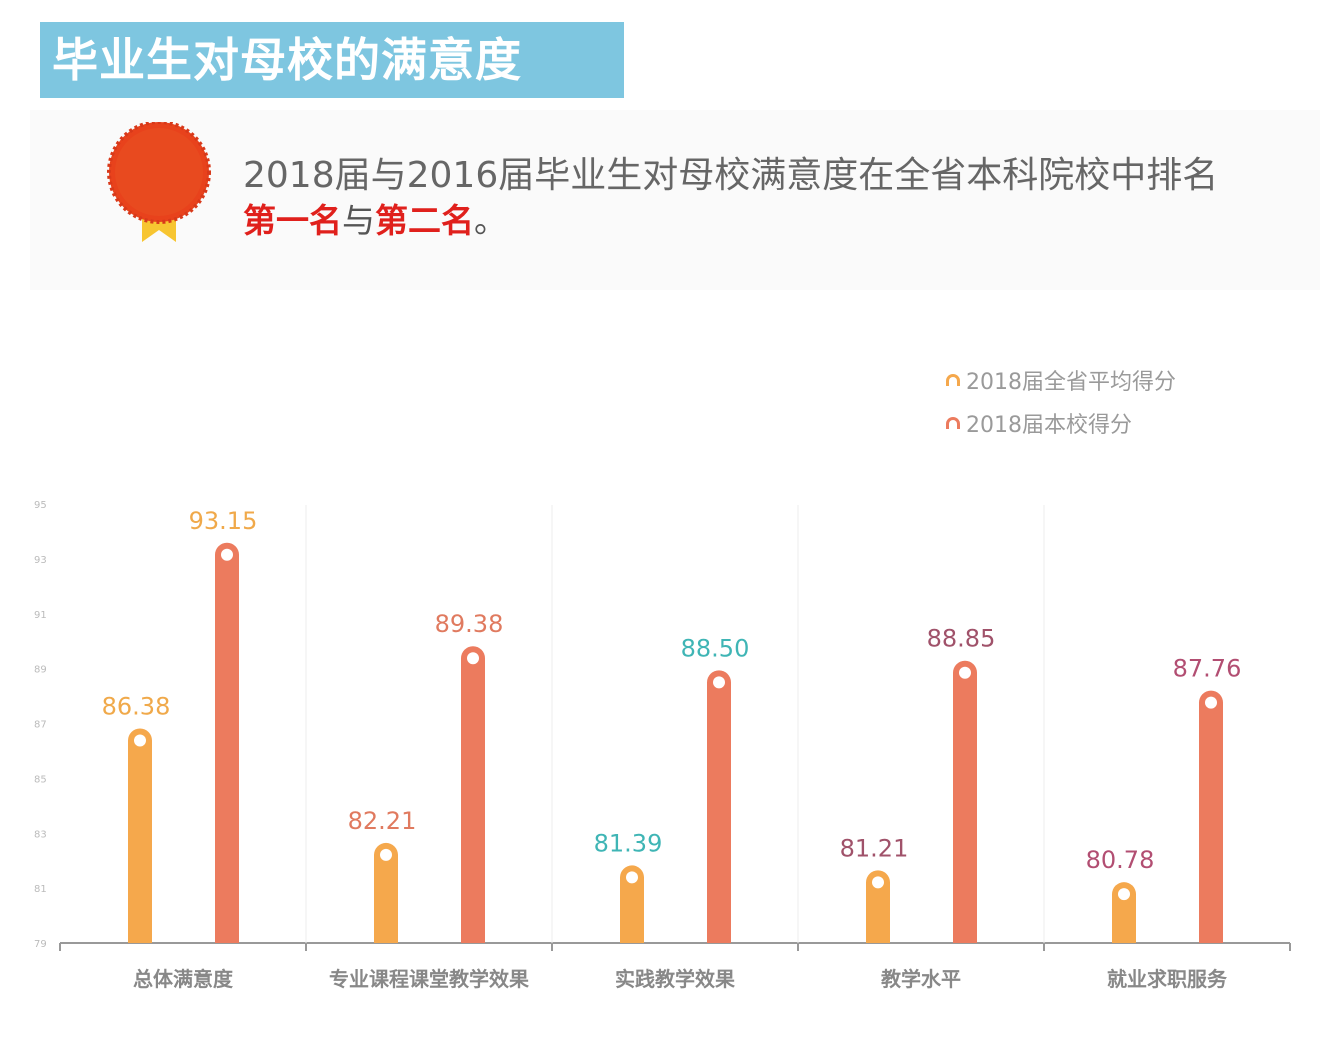  What do you see at coordinates (40, 505) in the screenshot?
I see `y-tick-label: 95` at bounding box center [40, 505].